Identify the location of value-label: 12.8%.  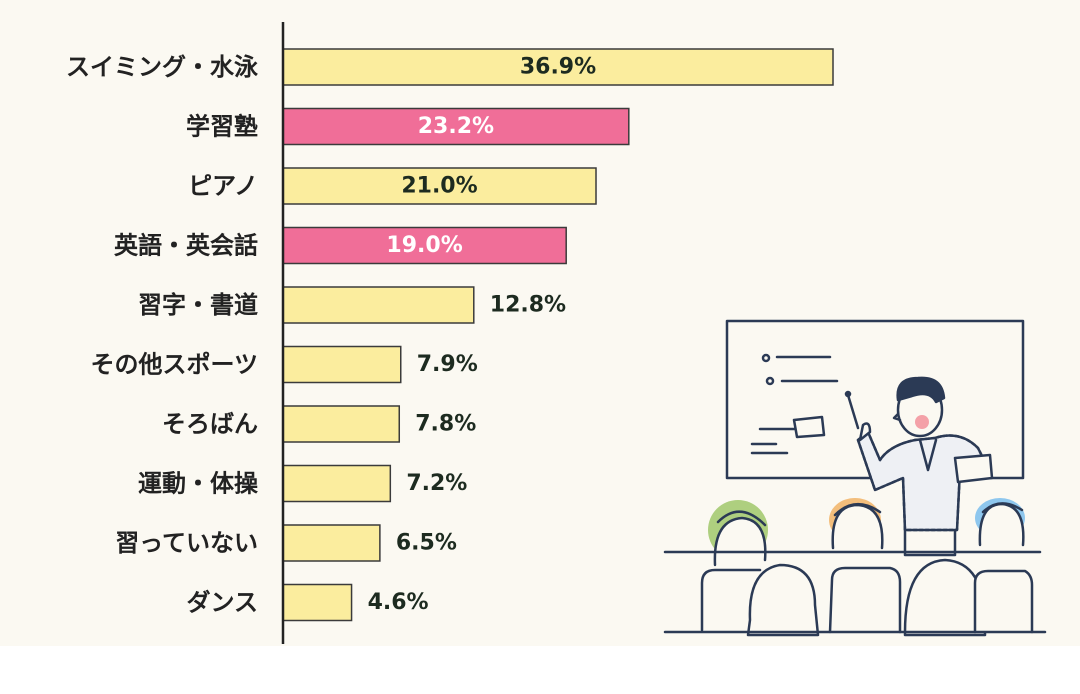
(528, 305).